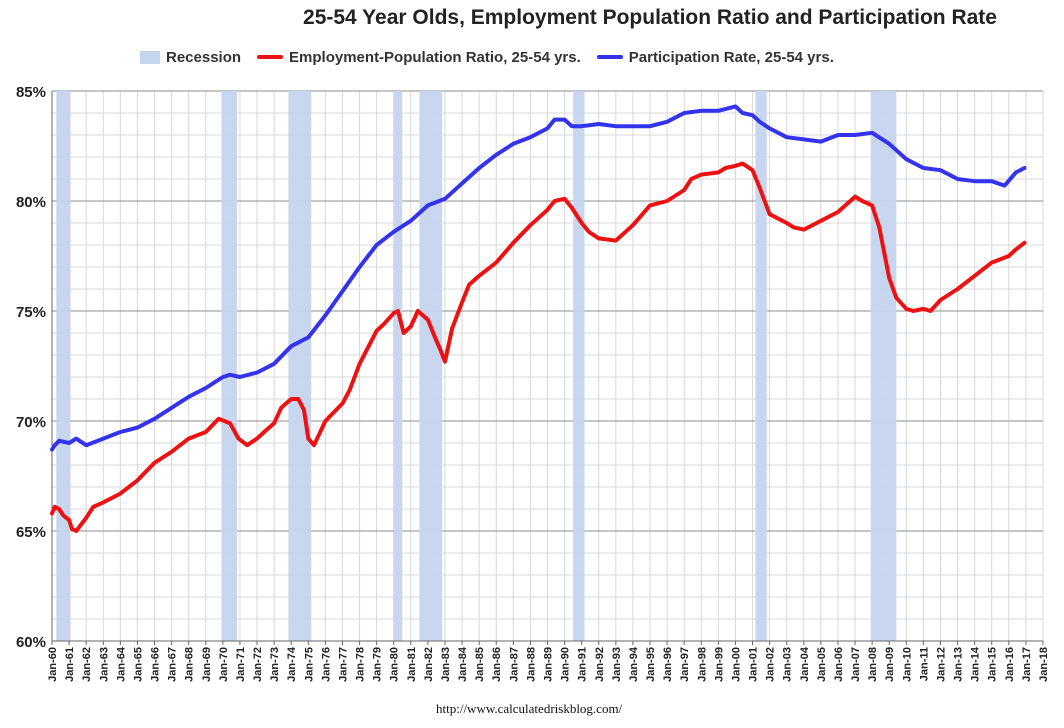  What do you see at coordinates (497, 664) in the screenshot?
I see `x-tick-label: Jan-86` at bounding box center [497, 664].